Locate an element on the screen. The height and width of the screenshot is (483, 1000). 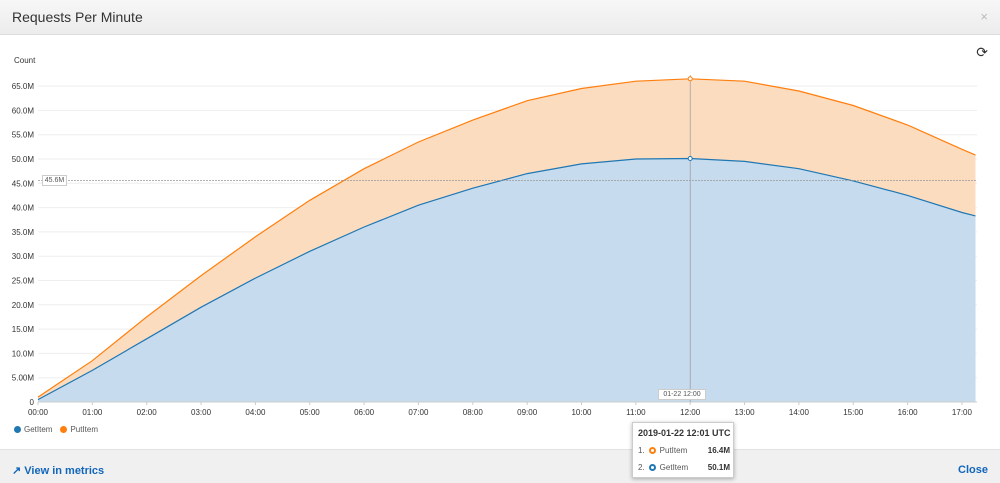
x-tick-label: 00:00 is located at coordinates (38, 412).